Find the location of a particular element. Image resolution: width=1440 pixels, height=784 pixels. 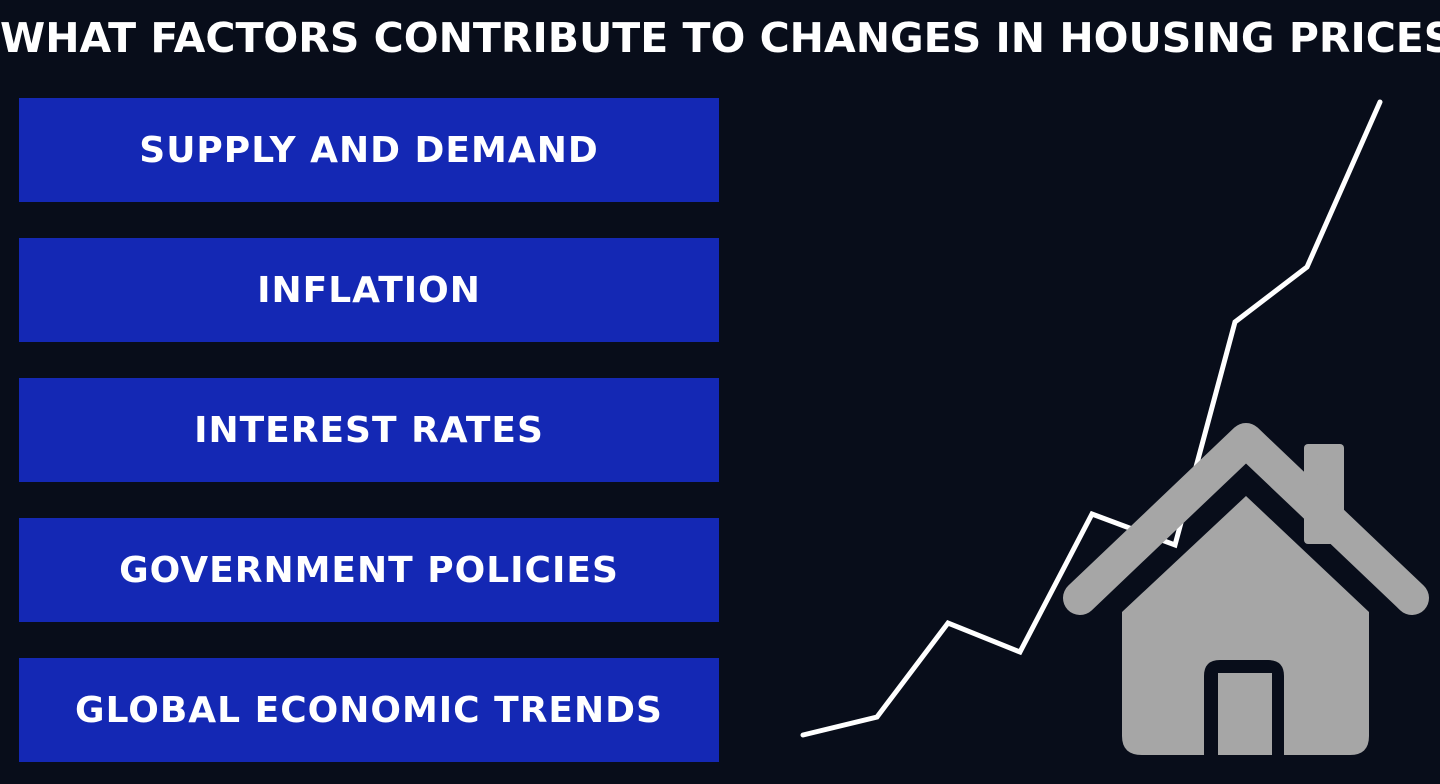

factor-box-interest-rates: INTEREST RATES is located at coordinates (369, 430).